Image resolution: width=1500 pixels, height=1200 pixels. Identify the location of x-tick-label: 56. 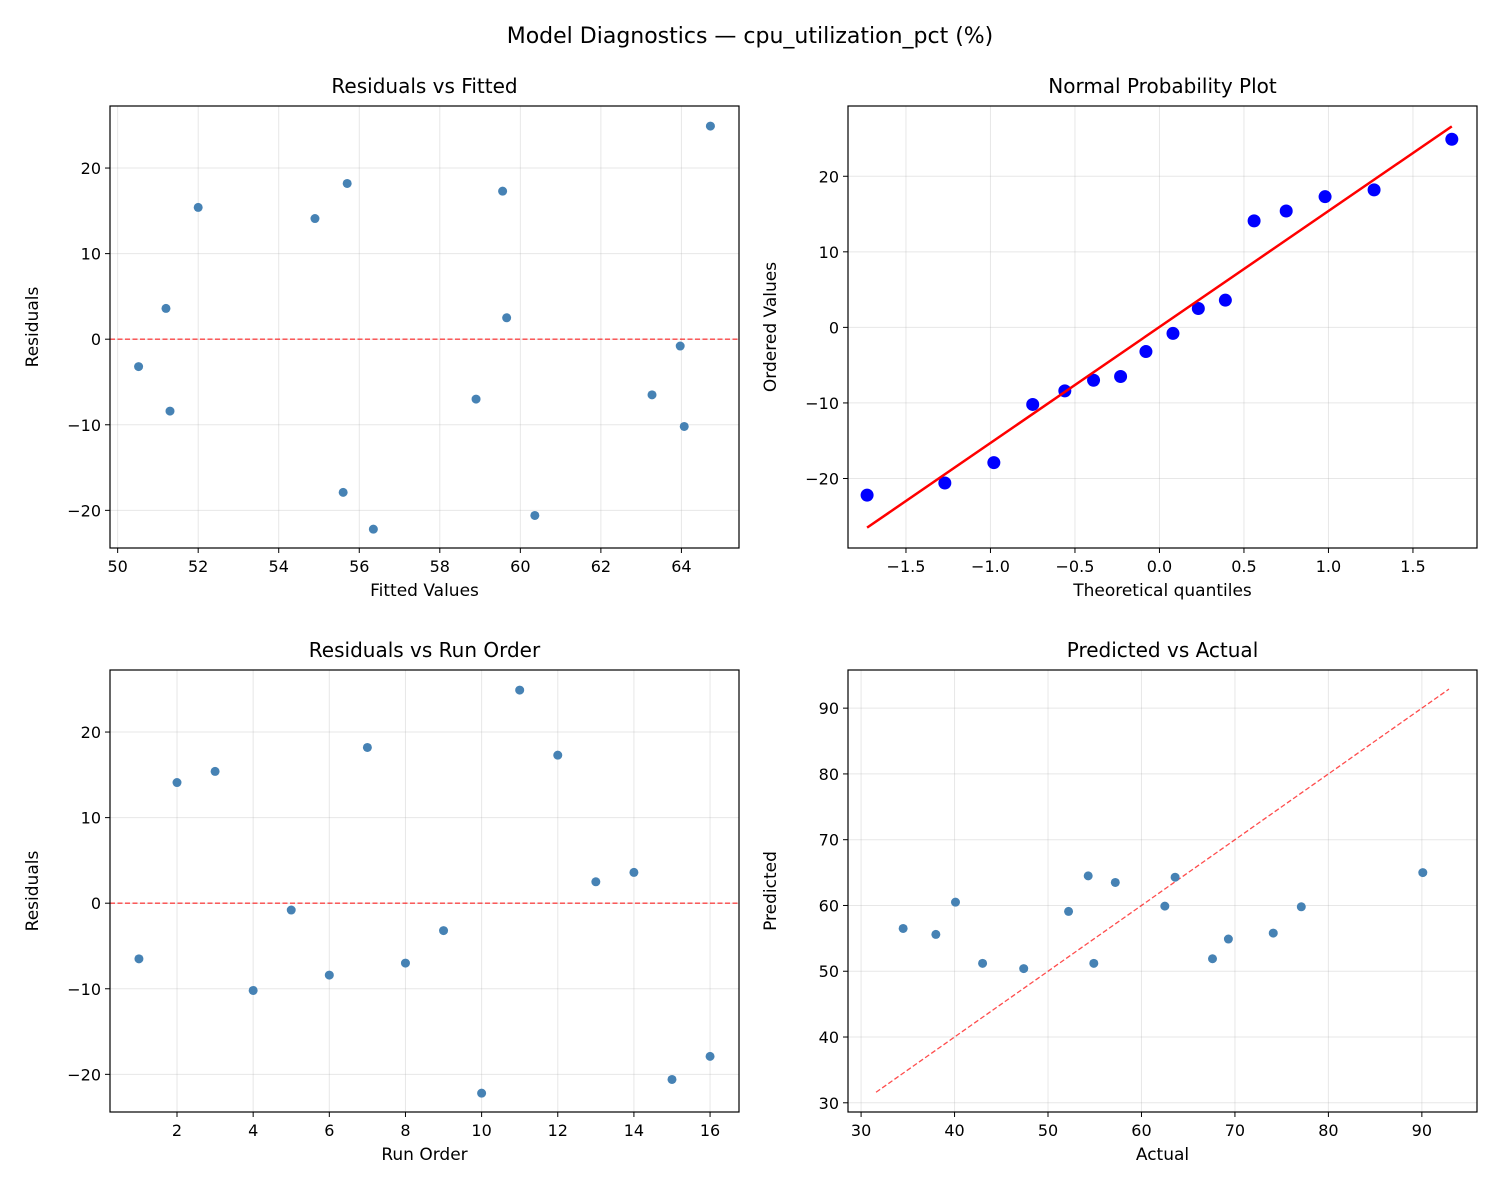
(359, 566).